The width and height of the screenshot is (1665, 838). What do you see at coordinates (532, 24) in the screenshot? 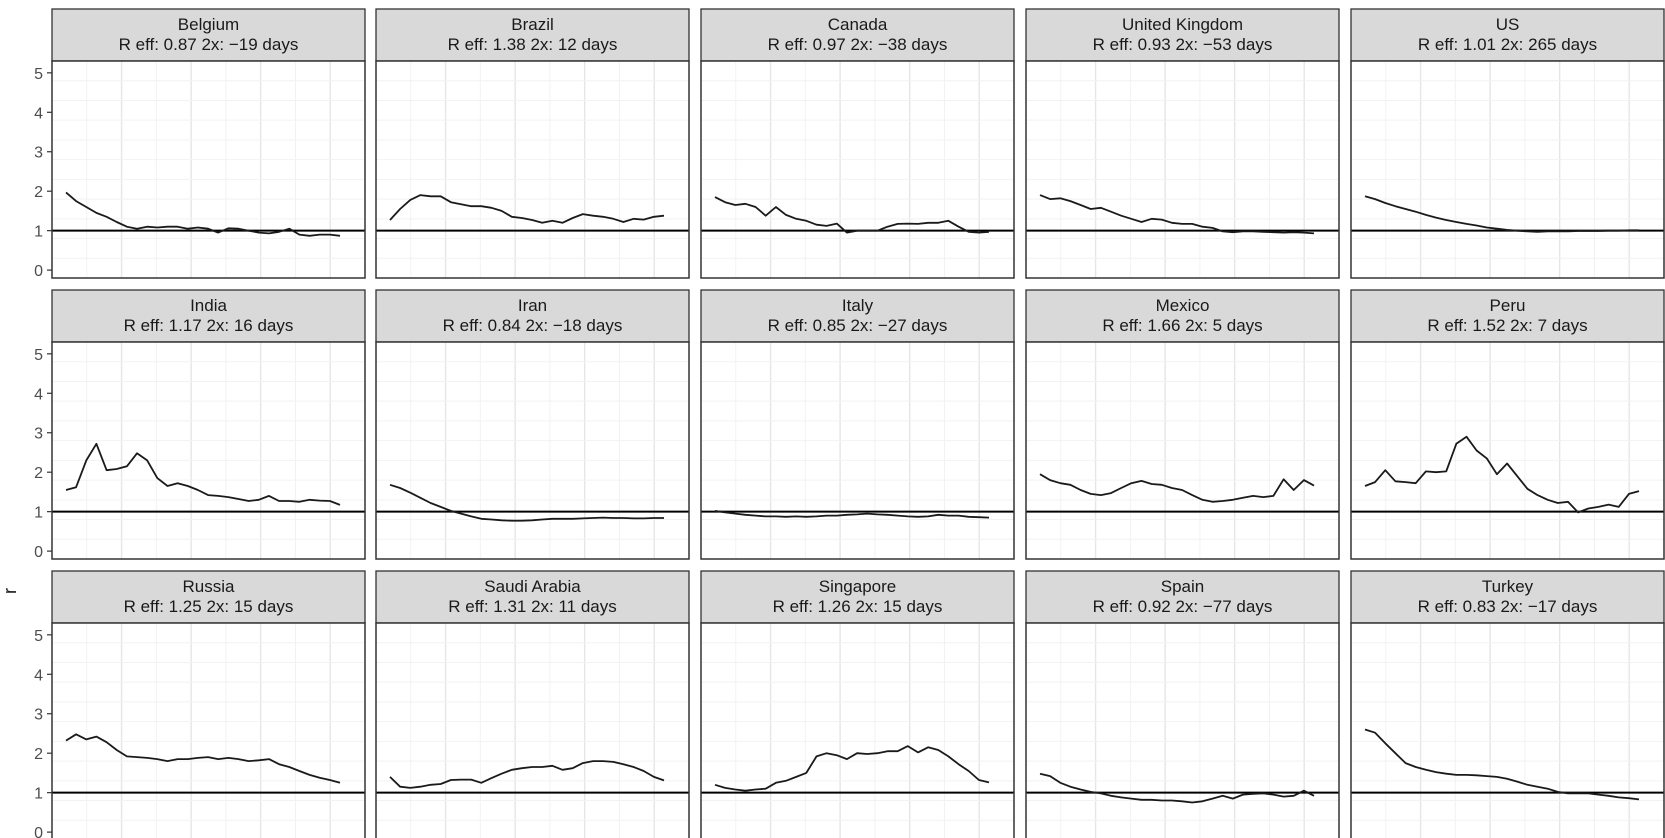
I see `facet-strip-title: Brazil` at bounding box center [532, 24].